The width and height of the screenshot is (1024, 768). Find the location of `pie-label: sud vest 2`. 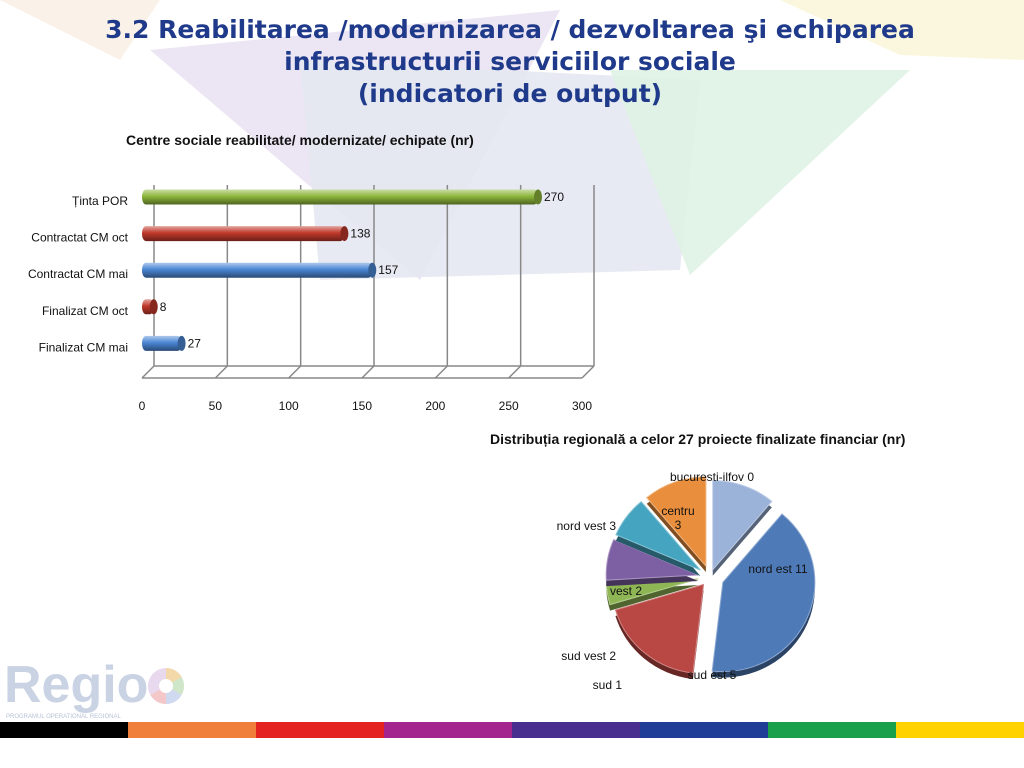

pie-label: sud vest 2 is located at coordinates (588, 656).